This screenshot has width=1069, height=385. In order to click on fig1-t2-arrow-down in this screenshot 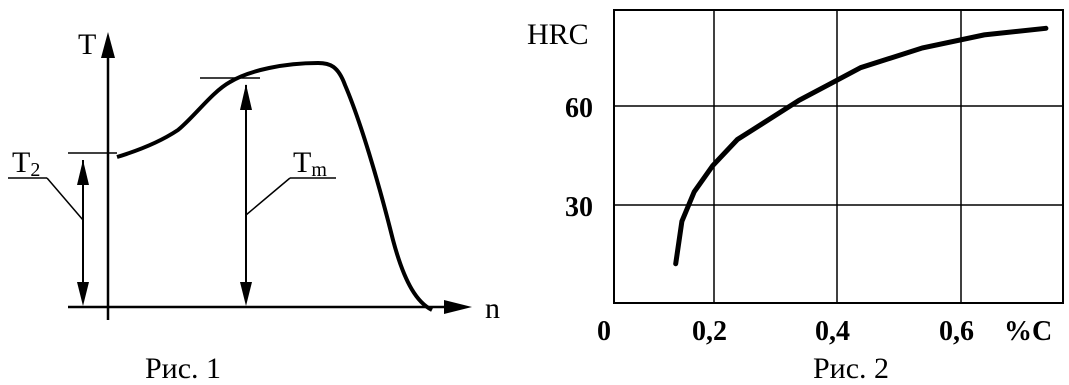, I will do `click(83, 294)`.